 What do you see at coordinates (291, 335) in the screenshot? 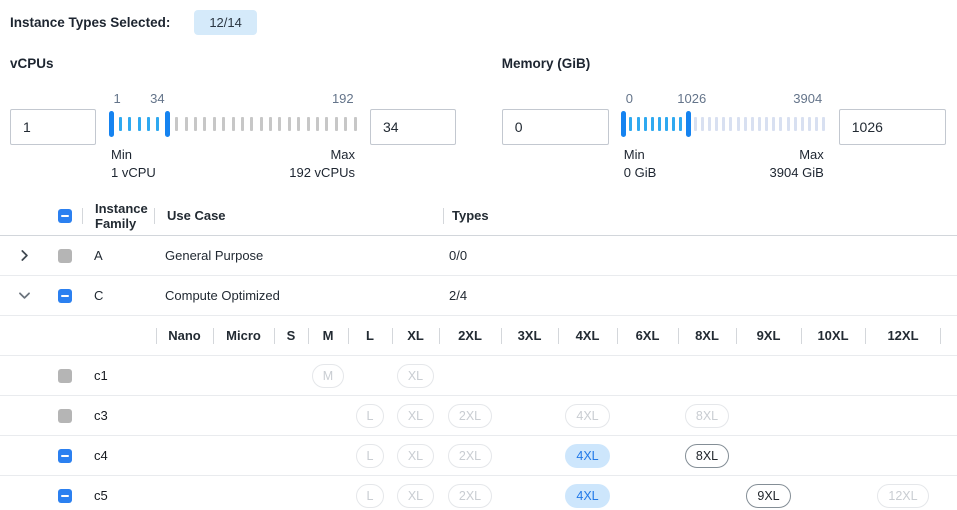
I see `size-column-label: S` at bounding box center [291, 335].